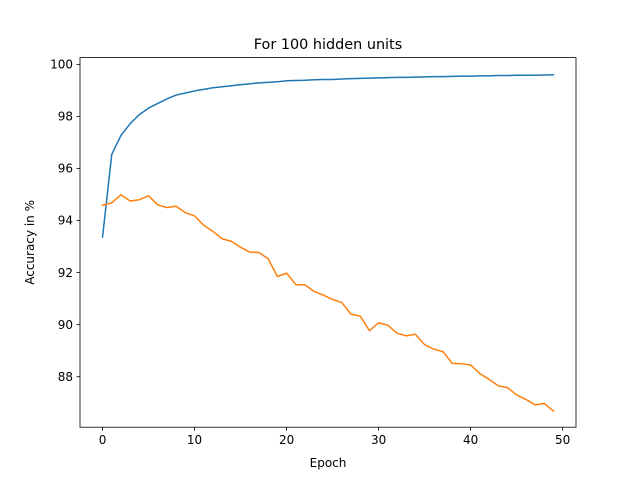 The width and height of the screenshot is (640, 485). What do you see at coordinates (65, 325) in the screenshot?
I see `y-tick-label: 90` at bounding box center [65, 325].